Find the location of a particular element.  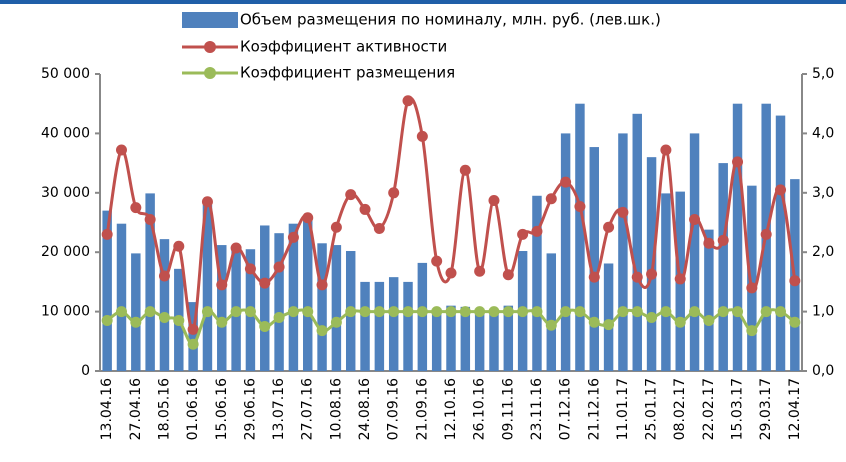

y2-tick-label: 0,0 is located at coordinates (823, 371).